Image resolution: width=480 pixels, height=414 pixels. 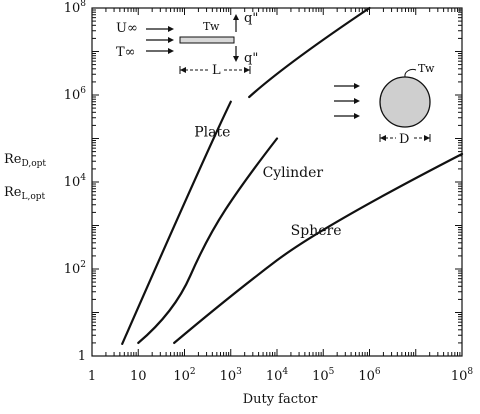 I want to click on y-tick-labels: 1 10² 10⁴ 10⁶ 108, so click(x=75, y=182).